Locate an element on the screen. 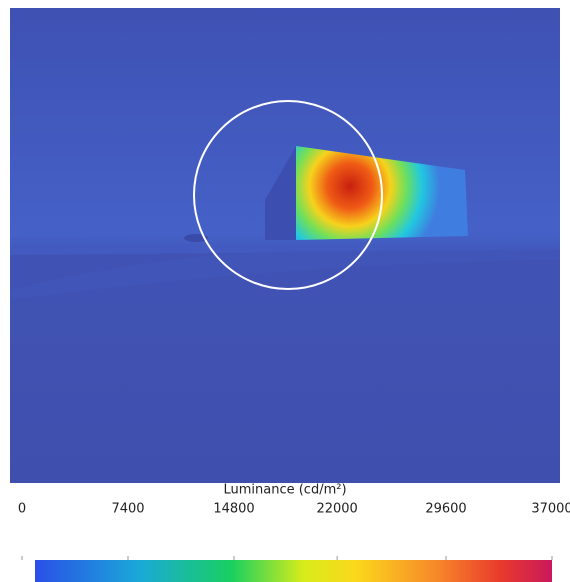  colorbar-tick-label: 29600 is located at coordinates (445, 509).